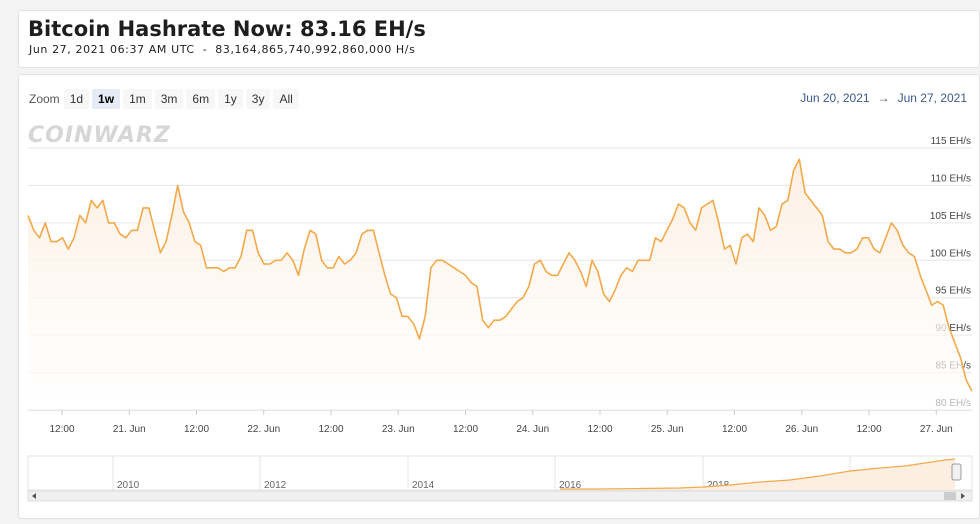  Describe the element at coordinates (201, 99) in the screenshot. I see `zoom-6m-button: 6m` at that location.